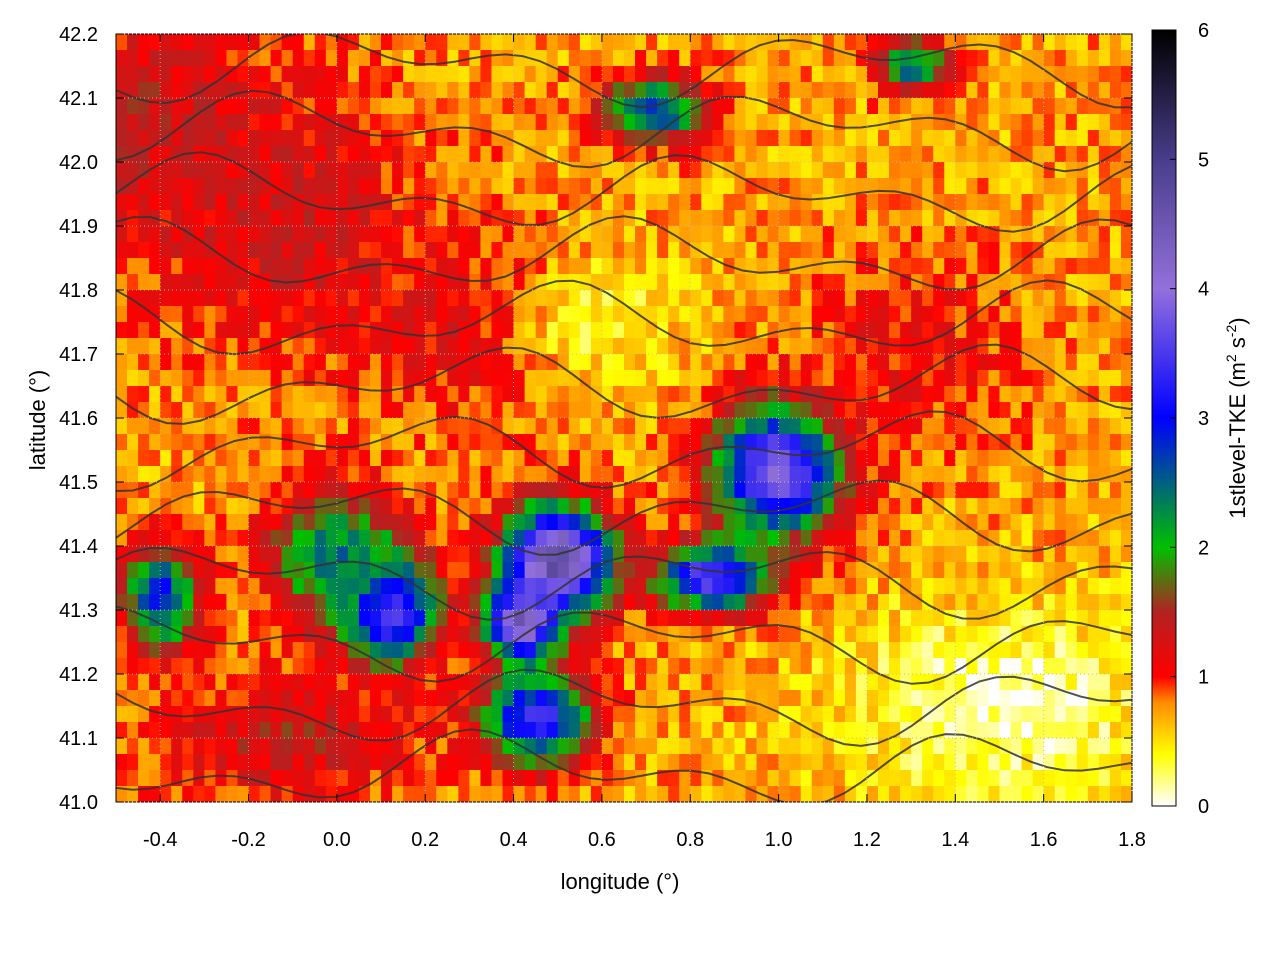 The width and height of the screenshot is (1280, 960). I want to click on contour-line, so click(624, 192).